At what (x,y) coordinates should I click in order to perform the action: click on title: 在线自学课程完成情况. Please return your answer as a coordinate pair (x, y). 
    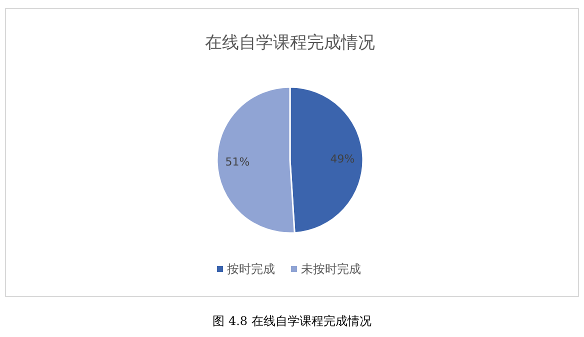
    Looking at the image, I should click on (290, 43).